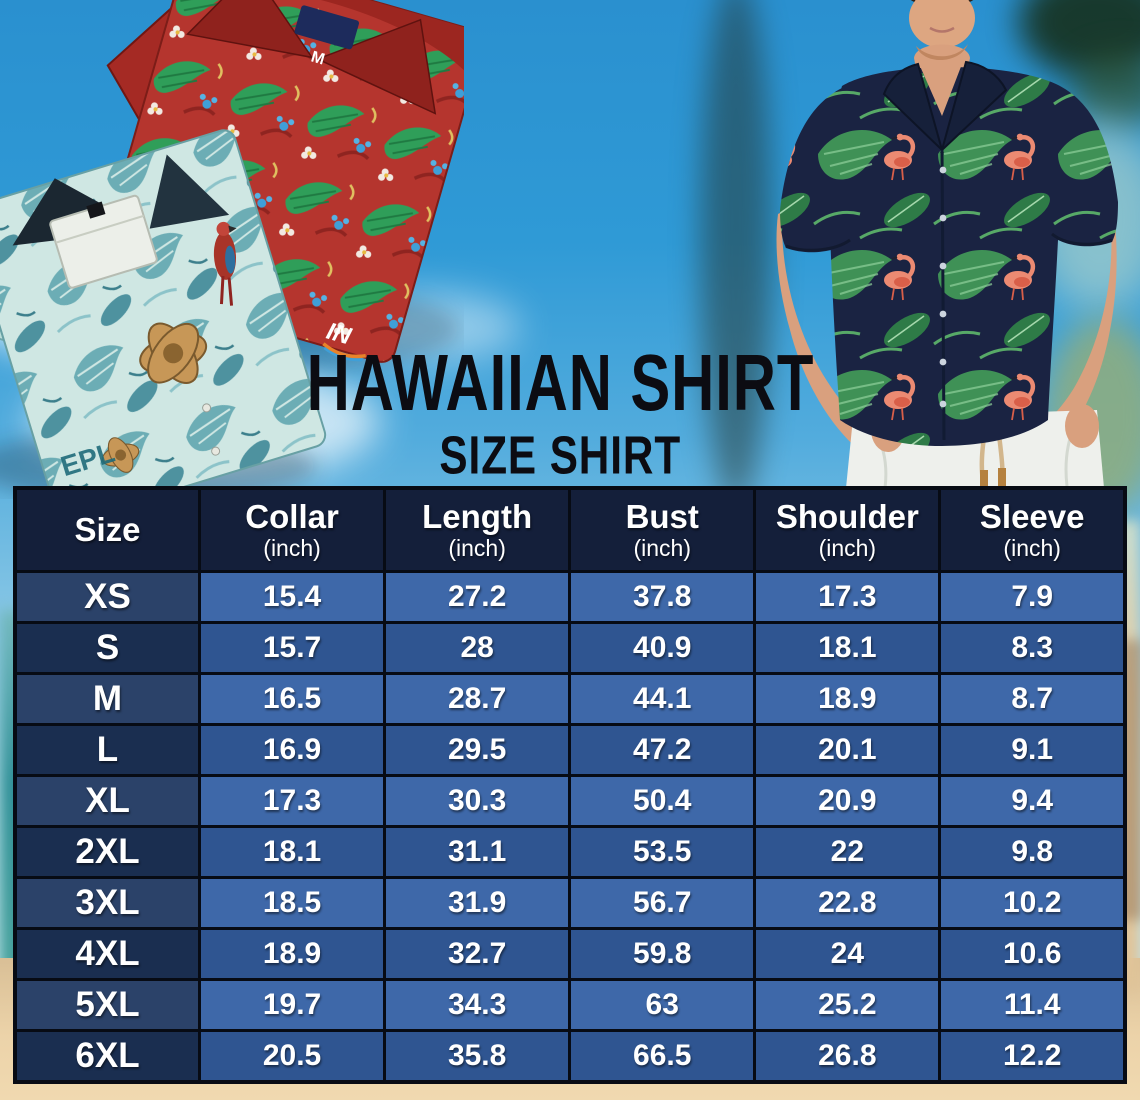 The height and width of the screenshot is (1100, 1140). Describe the element at coordinates (292, 1056) in the screenshot. I see `value-cell: 20.5` at that location.